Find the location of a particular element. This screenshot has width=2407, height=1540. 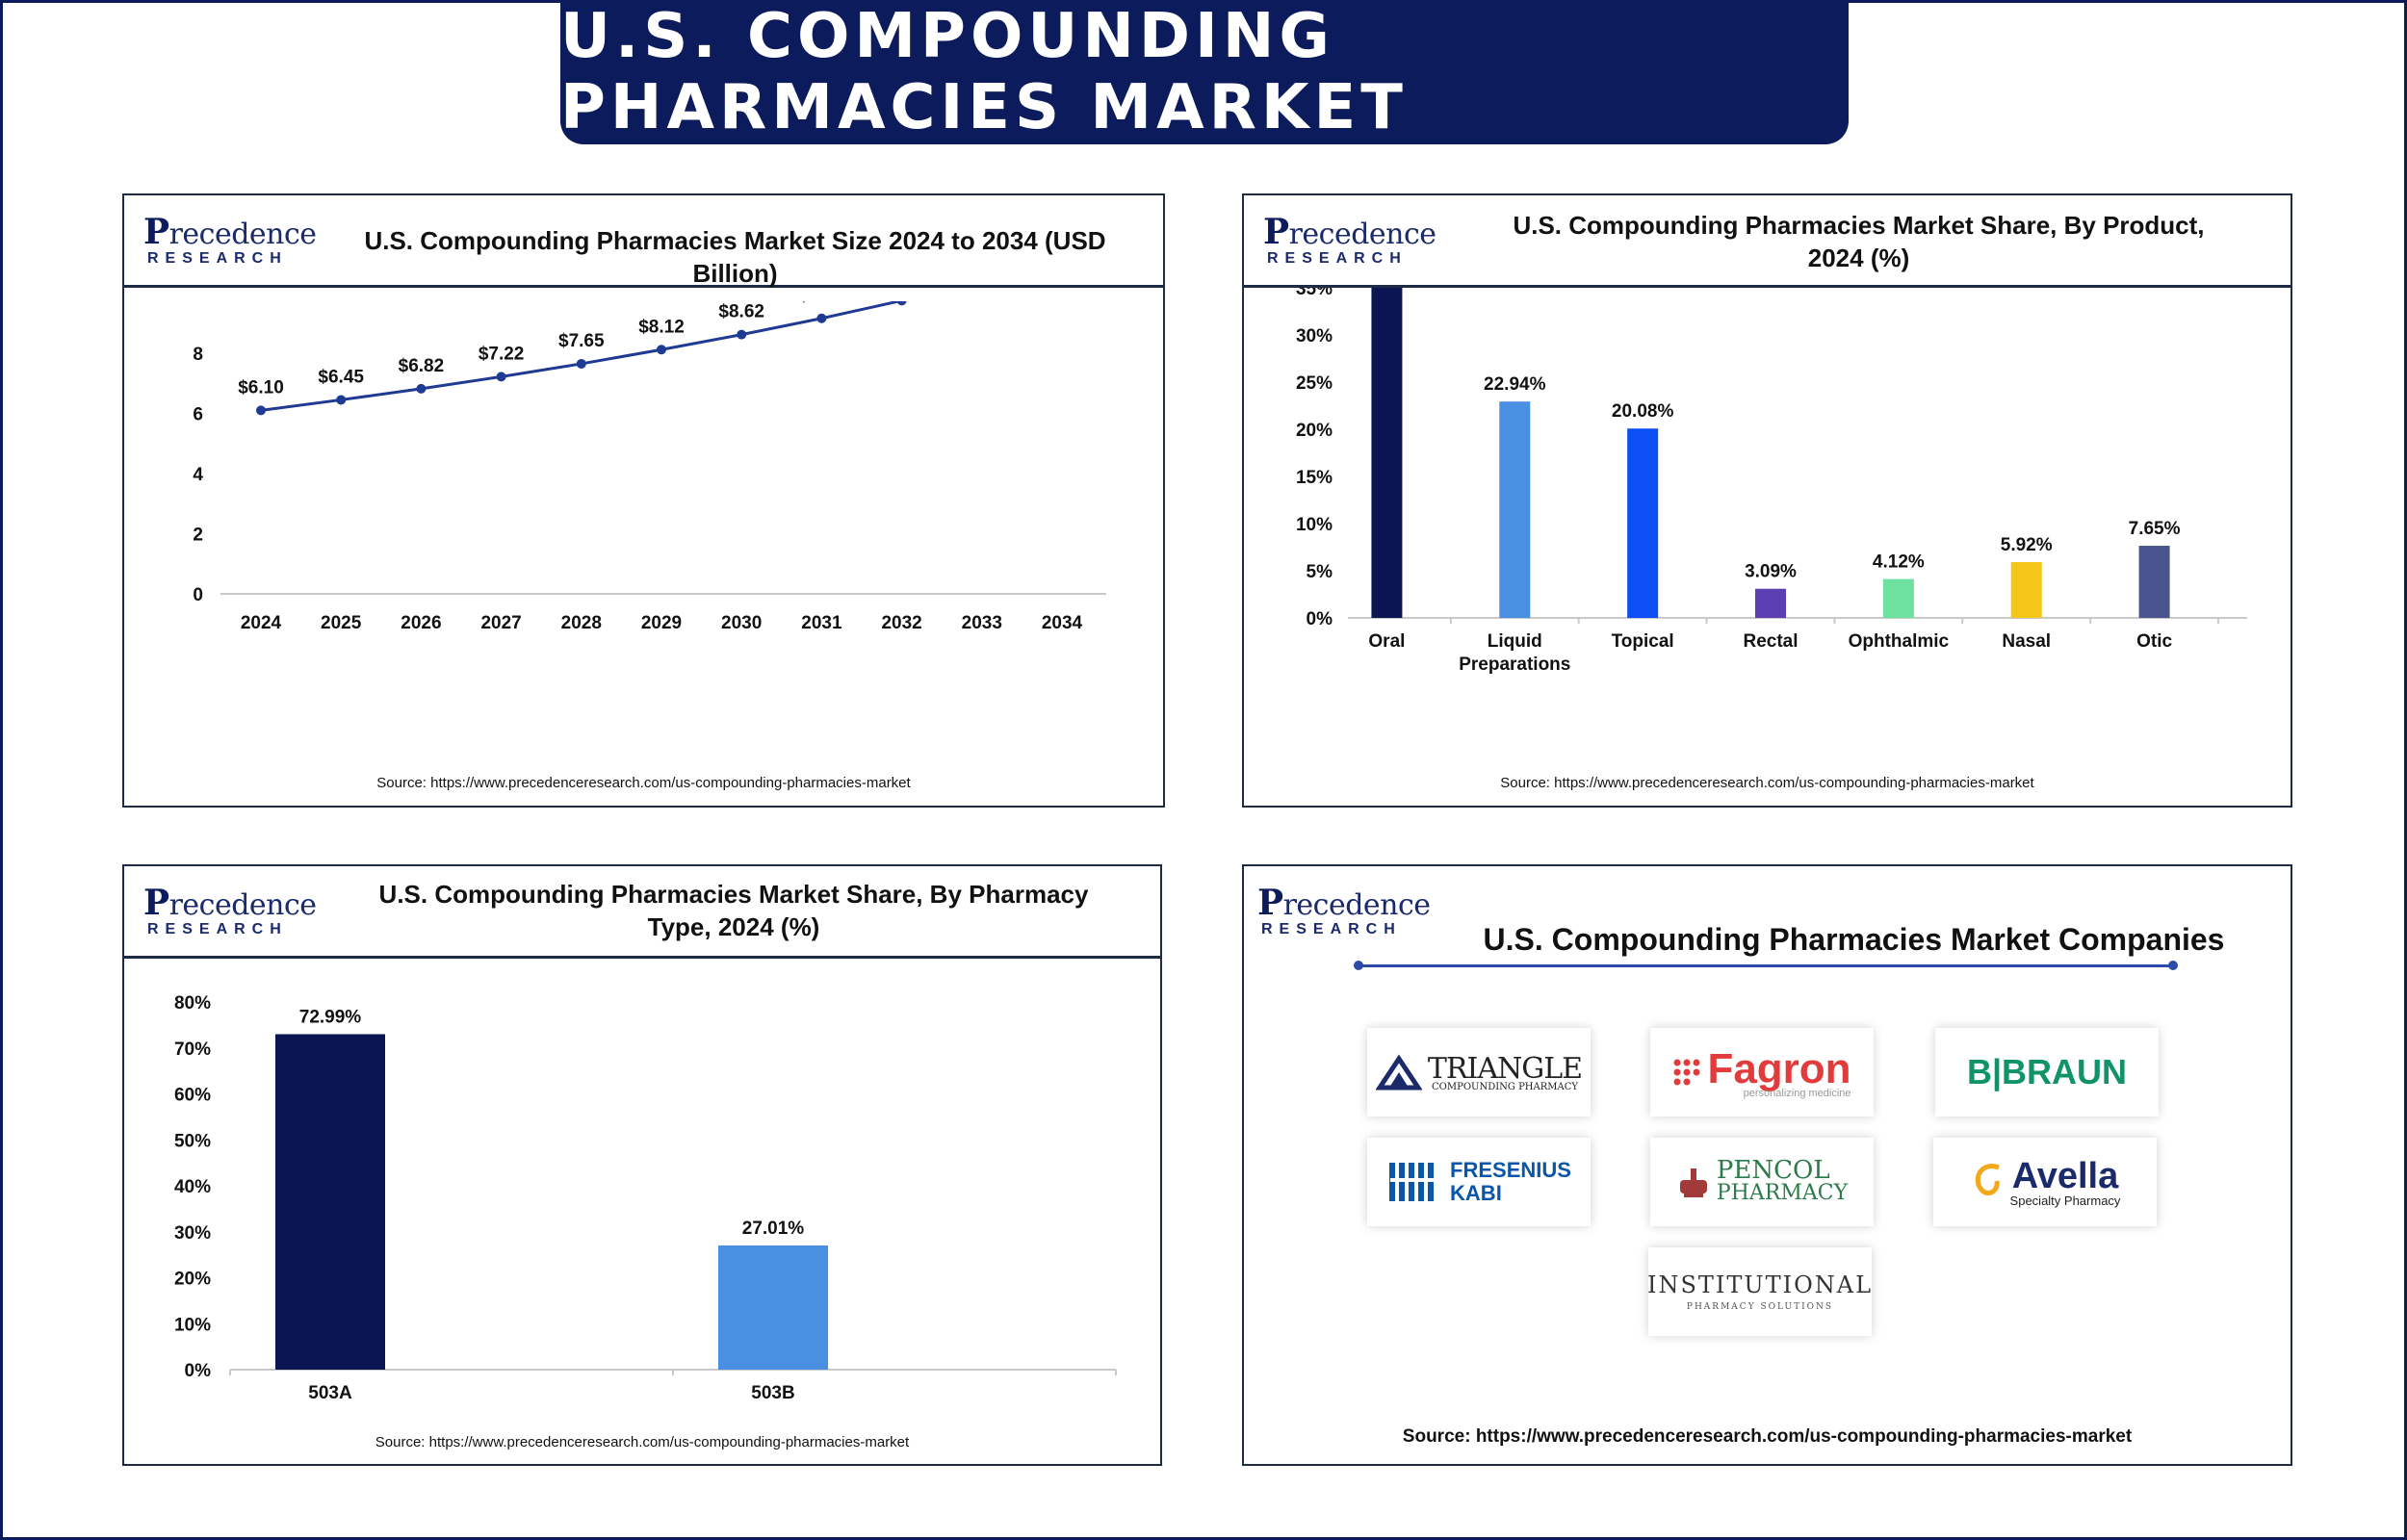

y-tick-label: 25% is located at coordinates (1314, 383).